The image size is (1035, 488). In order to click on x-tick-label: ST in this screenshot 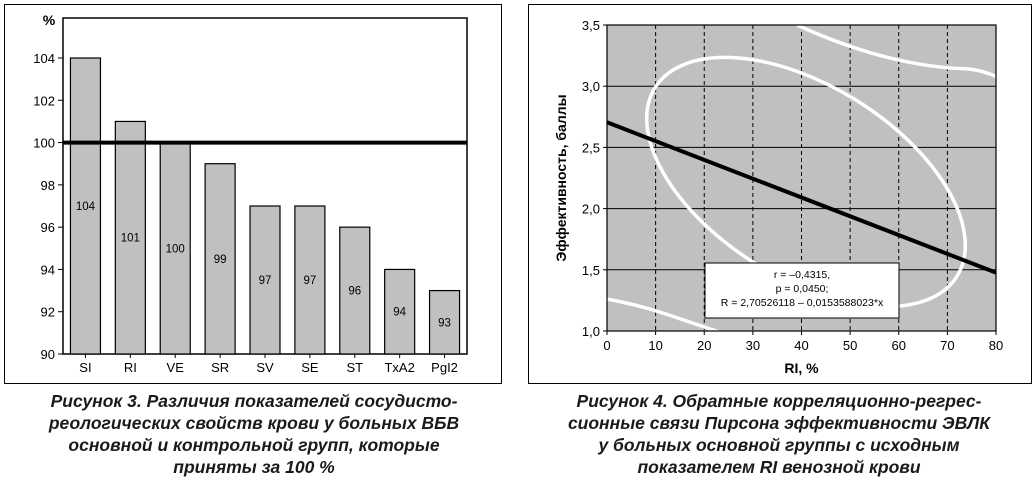, I will do `click(354, 367)`.